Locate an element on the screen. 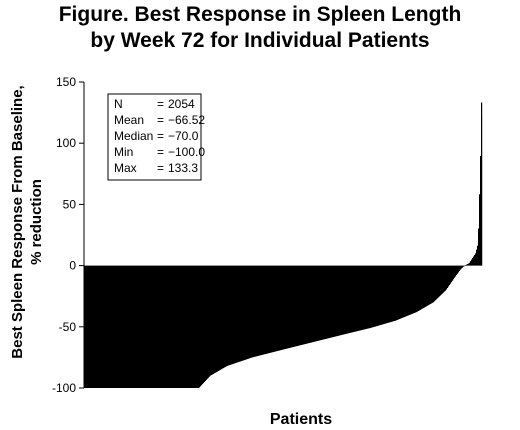 This screenshot has height=430, width=520. stat-value: 2054 is located at coordinates (181, 104).